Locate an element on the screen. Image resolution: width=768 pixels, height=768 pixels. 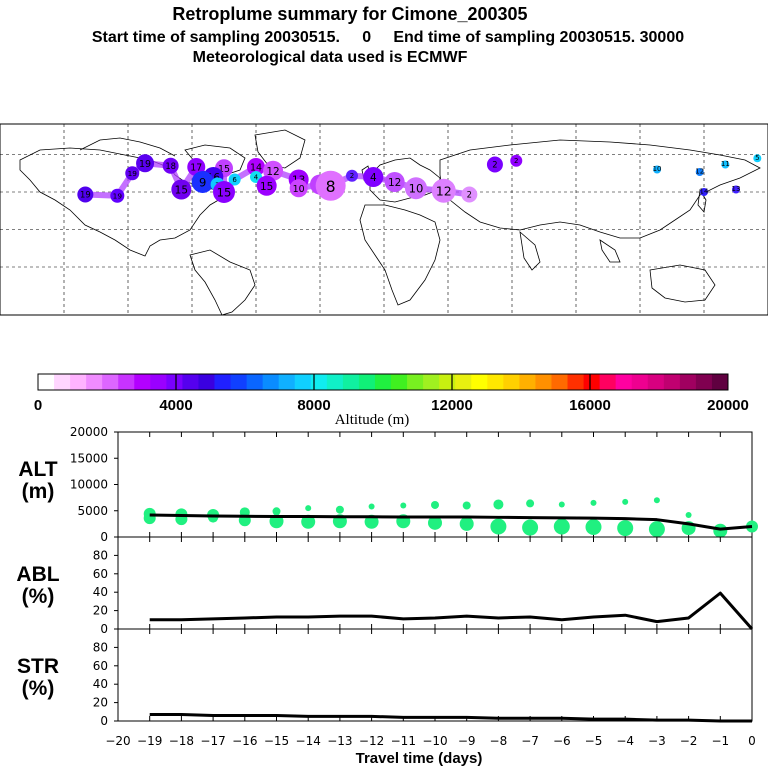
plume-day-label: 13 is located at coordinates (736, 189).